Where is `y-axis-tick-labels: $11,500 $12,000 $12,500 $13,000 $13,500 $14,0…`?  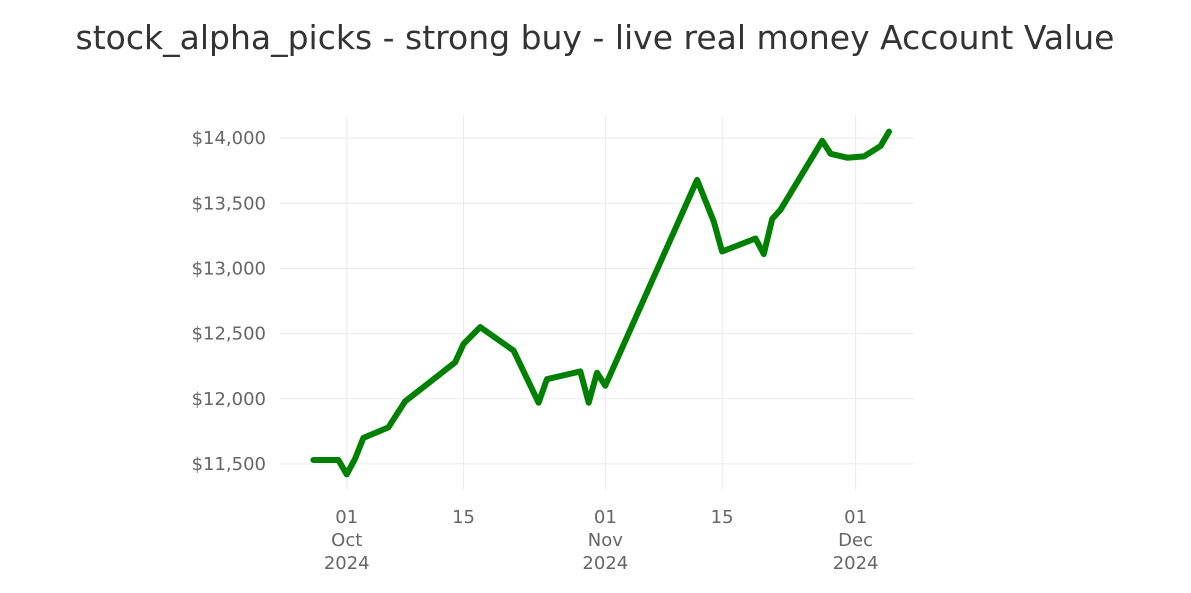 y-axis-tick-labels: $11,500 $12,000 $12,500 $13,000 $13,500 $14,0… is located at coordinates (229, 301).